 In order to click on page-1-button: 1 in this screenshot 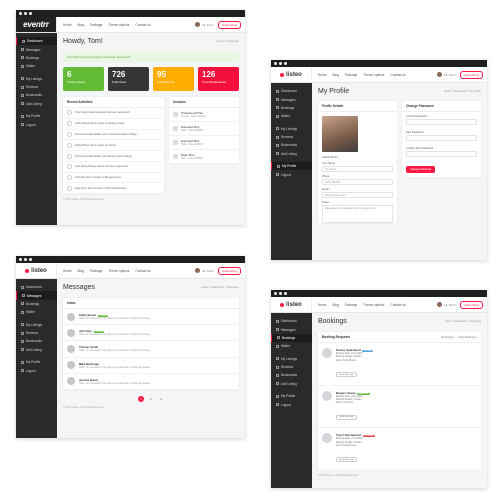, I will do `click(141, 398)`.